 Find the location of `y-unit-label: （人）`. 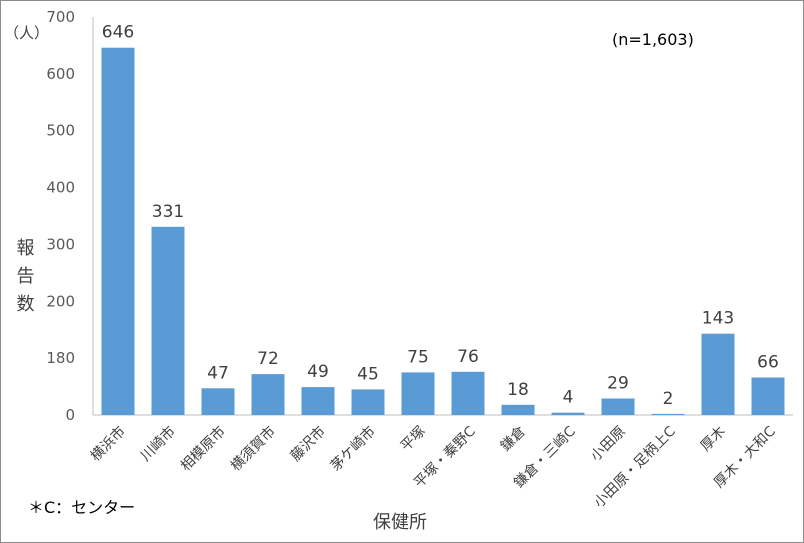

y-unit-label: （人） is located at coordinates (26, 33).